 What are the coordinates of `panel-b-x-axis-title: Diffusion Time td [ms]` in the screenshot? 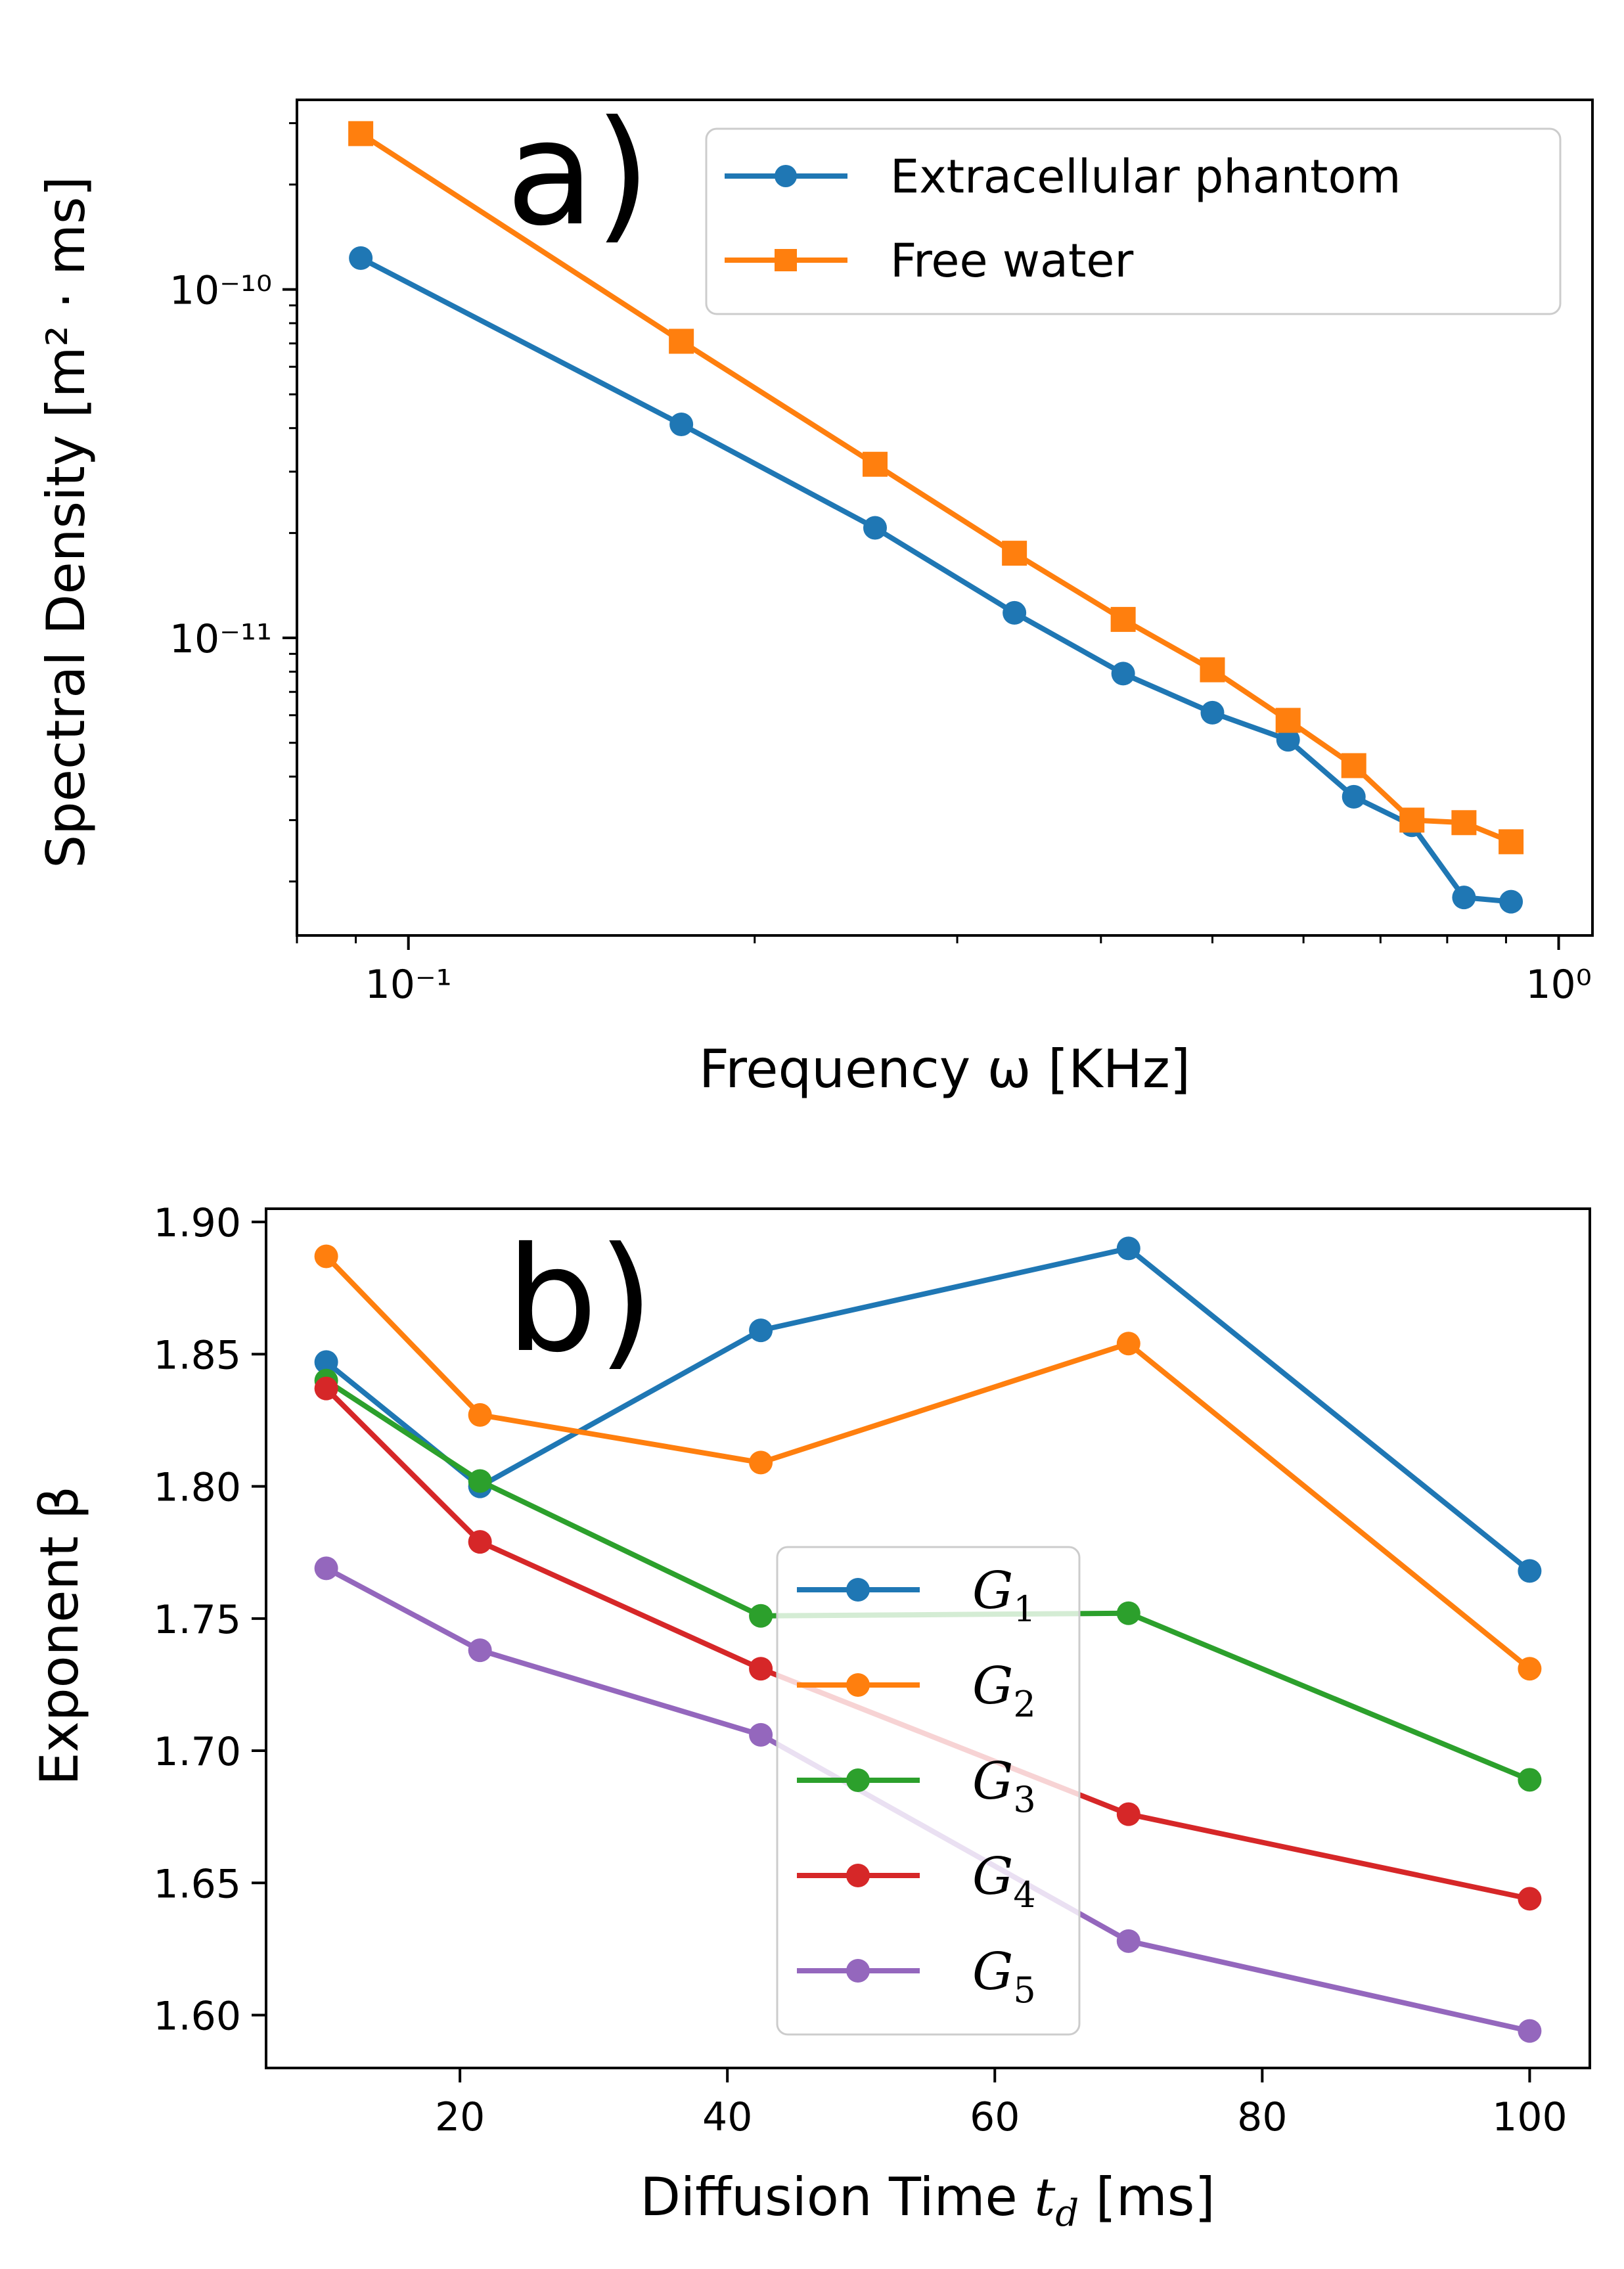 It's located at (927, 2201).